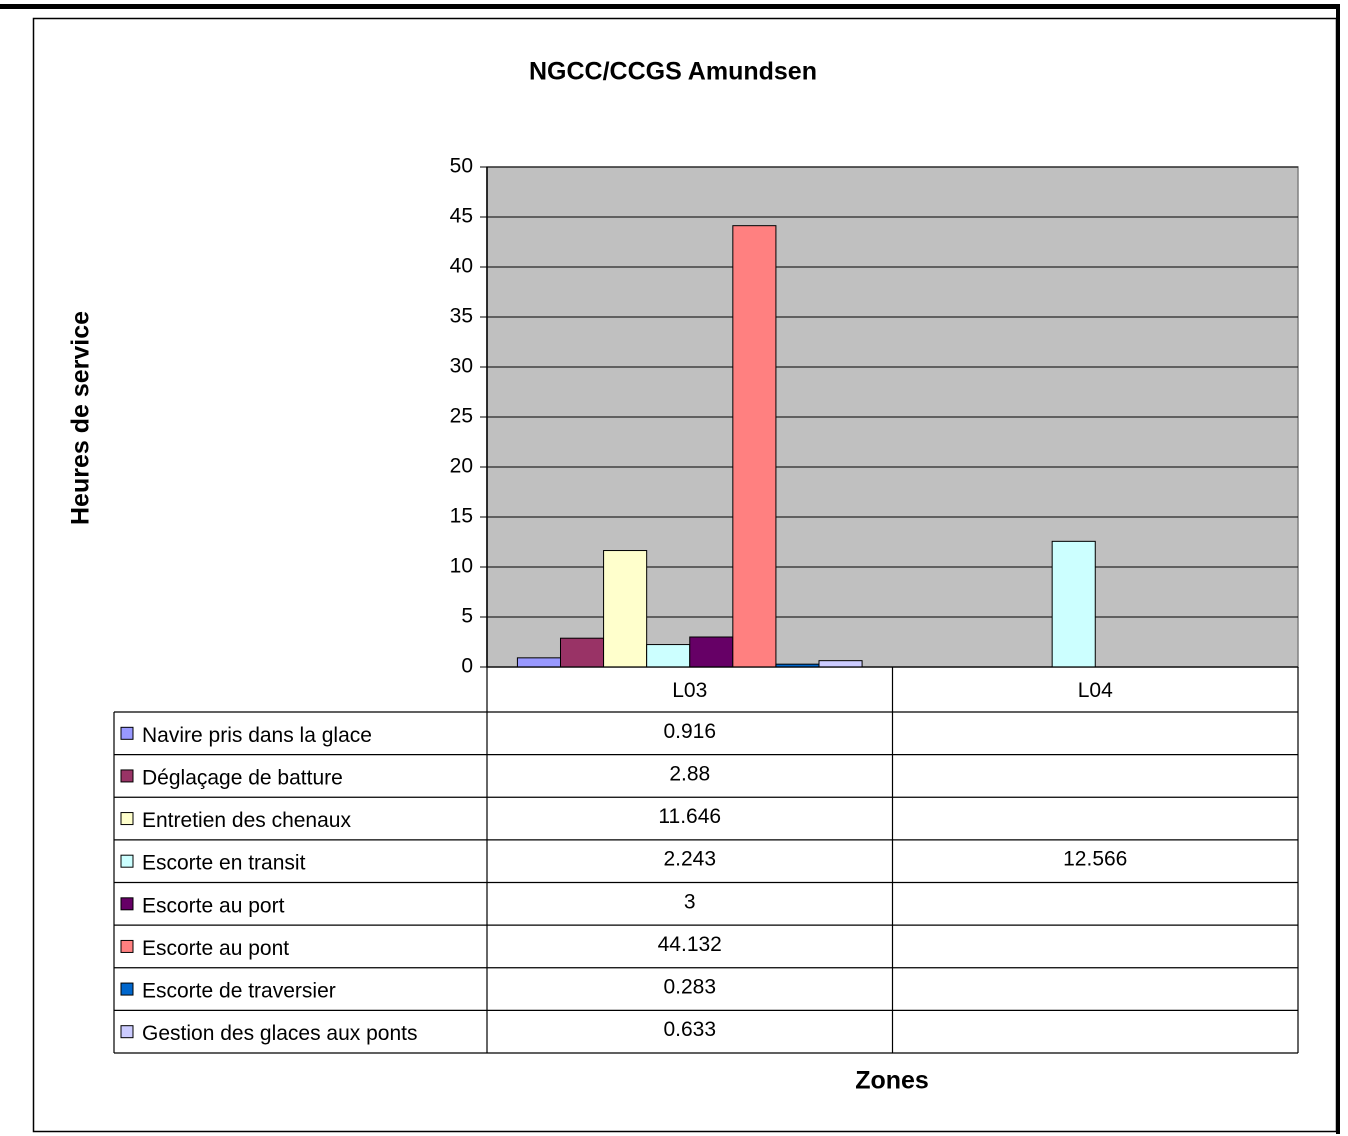 Image resolution: width=1348 pixels, height=1136 pixels. Describe the element at coordinates (467, 616) in the screenshot. I see `y-tick-label: 5` at that location.